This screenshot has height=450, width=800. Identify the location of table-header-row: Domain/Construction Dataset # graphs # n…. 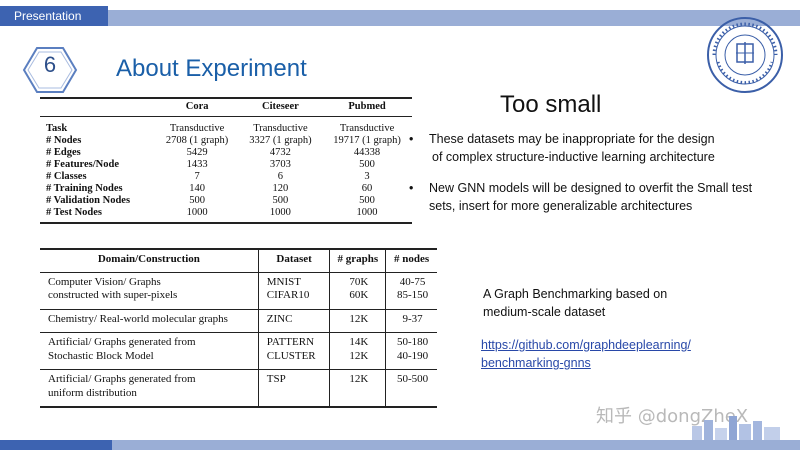
(238, 261).